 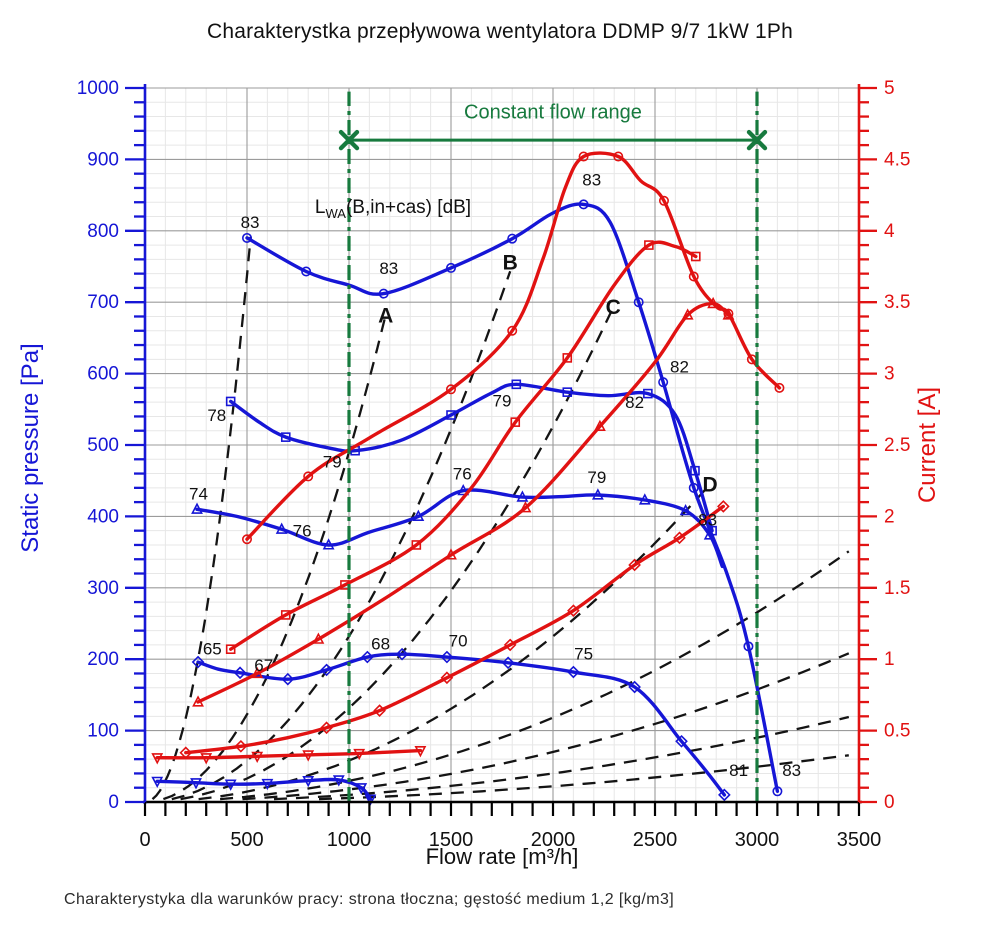 What do you see at coordinates (897, 445) in the screenshot?
I see `current-tick-label: 2.5` at bounding box center [897, 445].